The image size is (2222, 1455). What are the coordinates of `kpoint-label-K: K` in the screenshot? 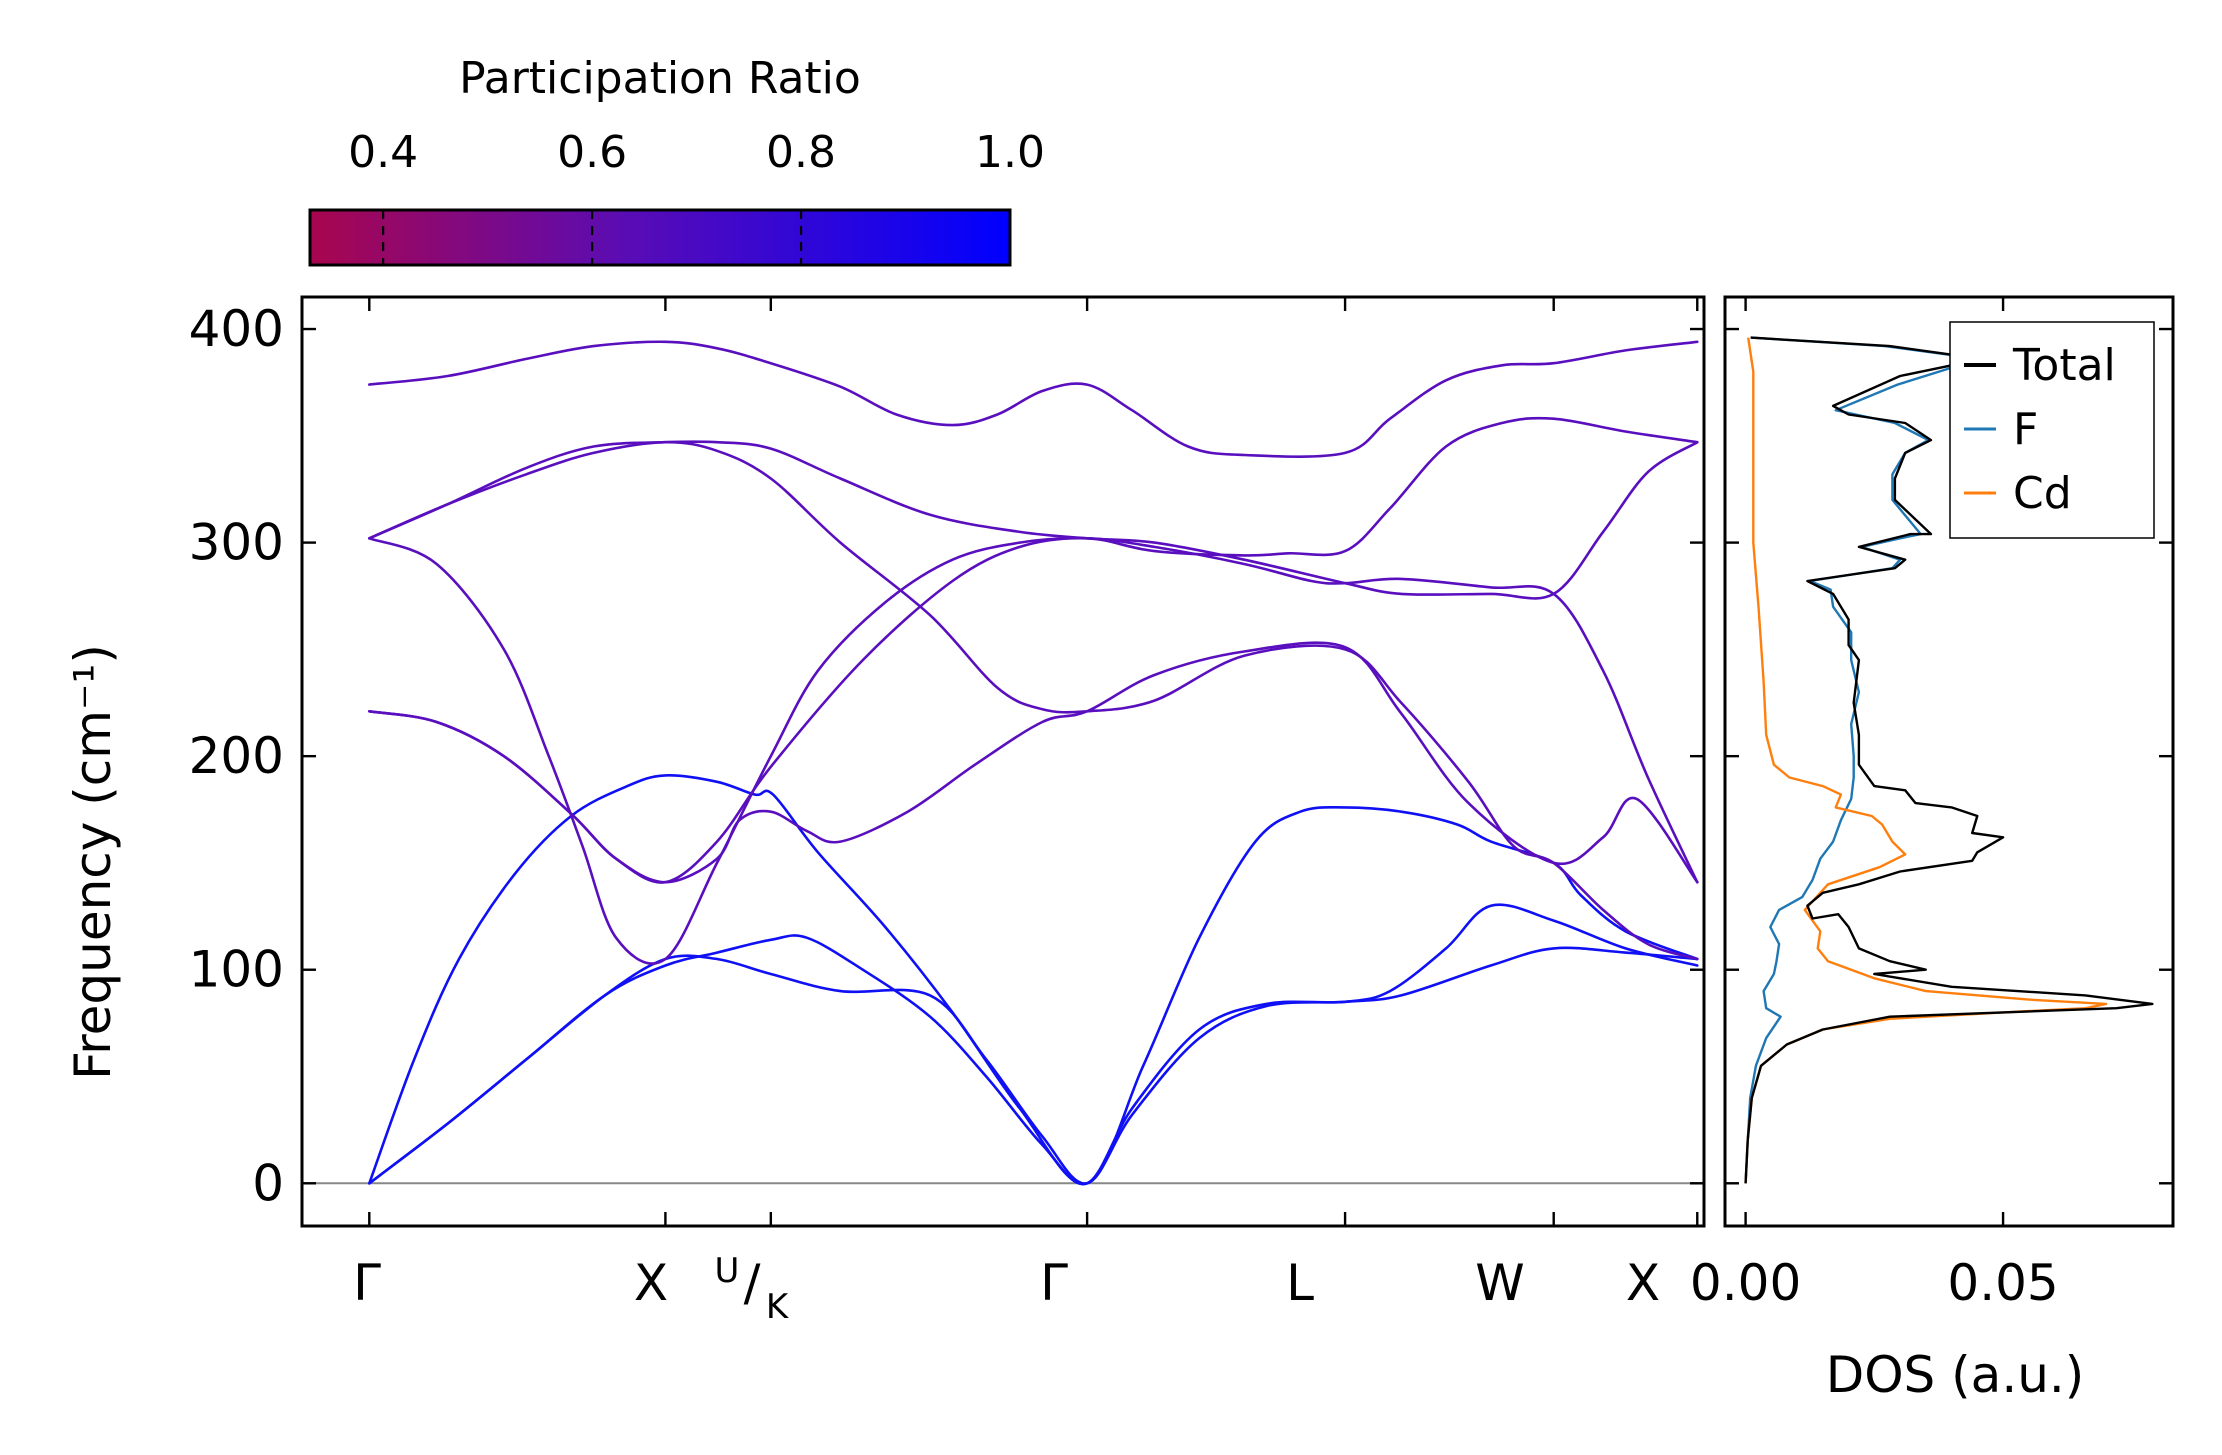 It's located at (778, 1307).